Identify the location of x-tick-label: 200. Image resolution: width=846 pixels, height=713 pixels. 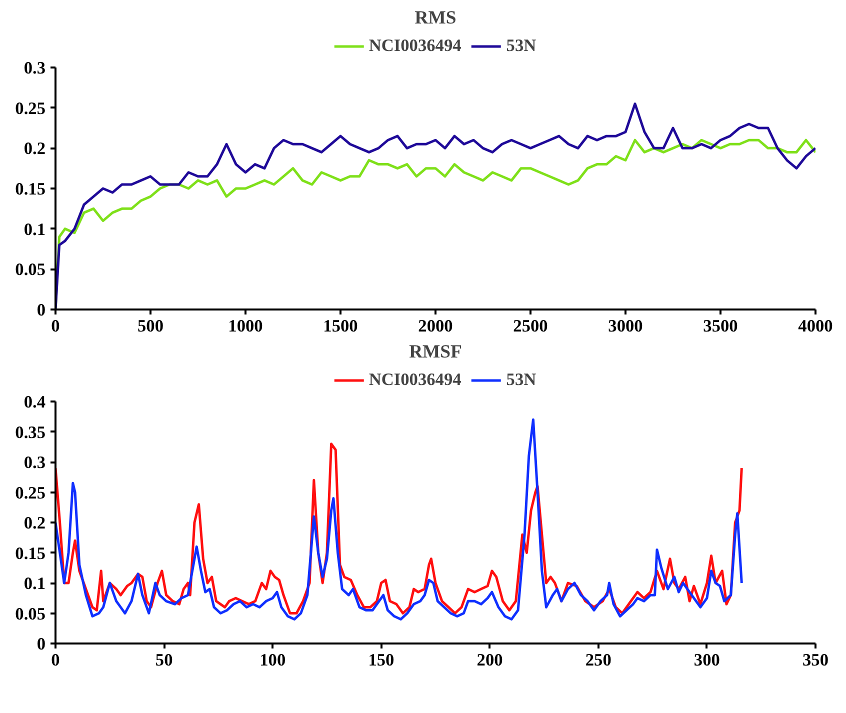
(489, 660).